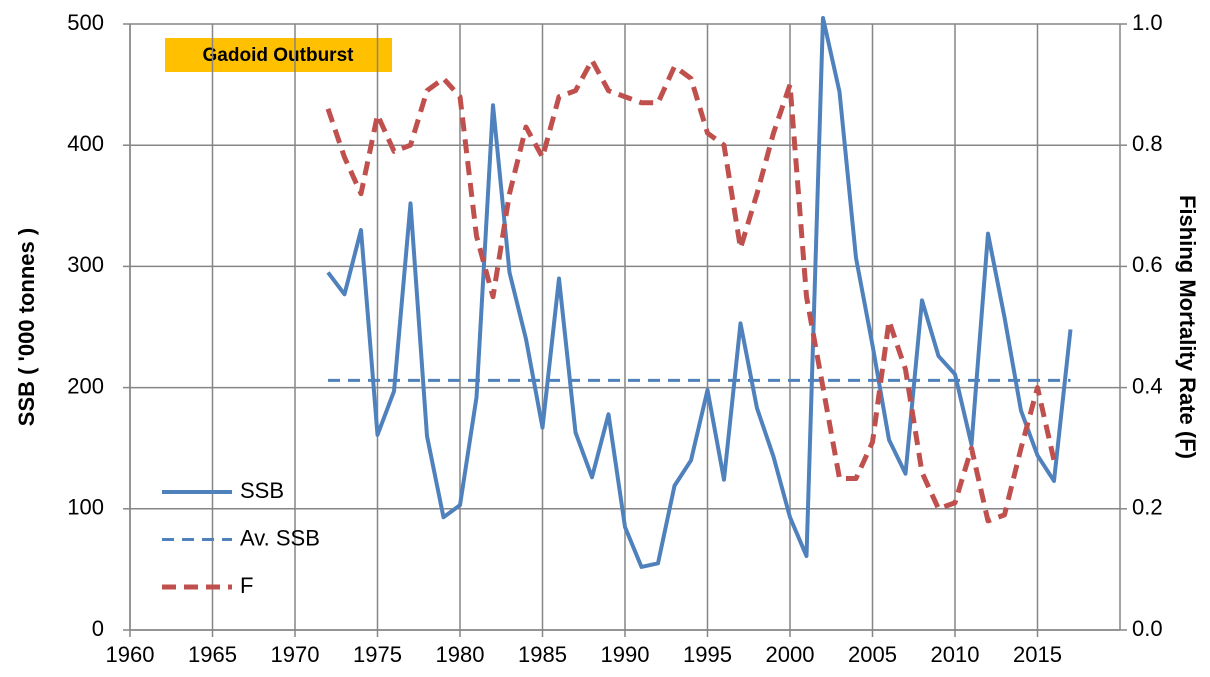 The height and width of the screenshot is (677, 1210). Describe the element at coordinates (872, 654) in the screenshot. I see `x-tick-label: 2005` at that location.